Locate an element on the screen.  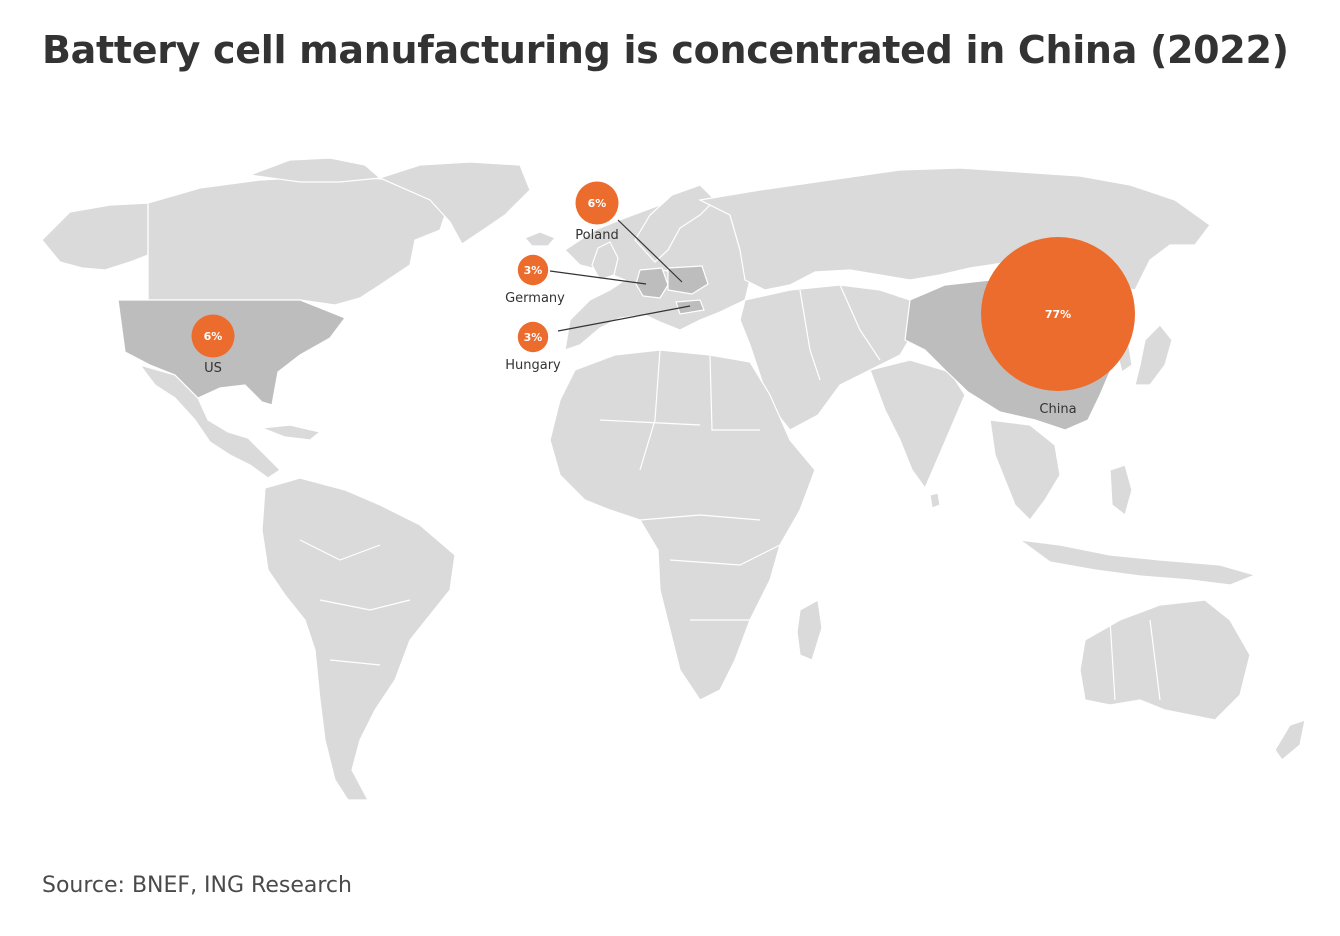
philippines-shape is located at coordinates (1121, 490).